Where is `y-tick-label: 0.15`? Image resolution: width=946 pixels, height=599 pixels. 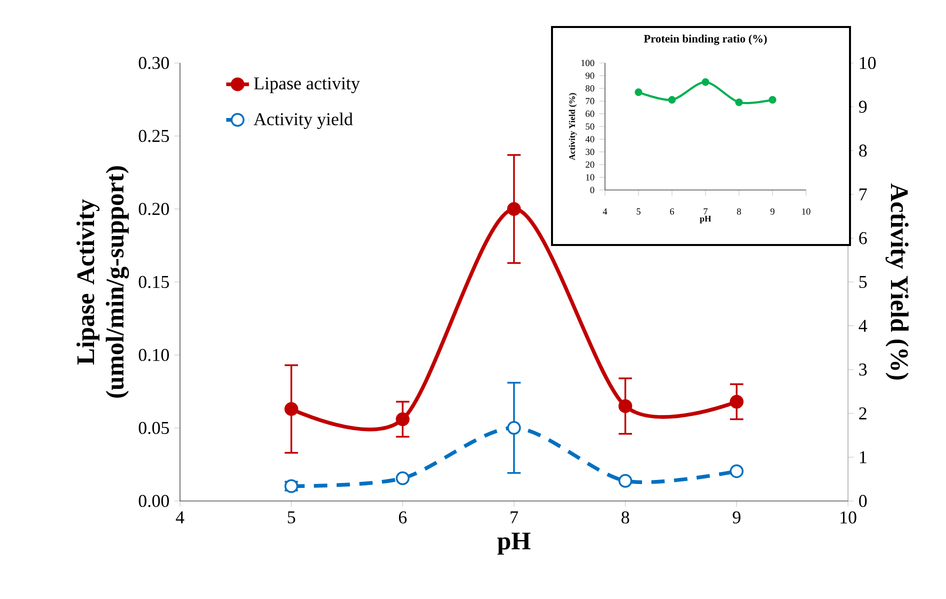
y-tick-label: 0.15 is located at coordinates (153, 282).